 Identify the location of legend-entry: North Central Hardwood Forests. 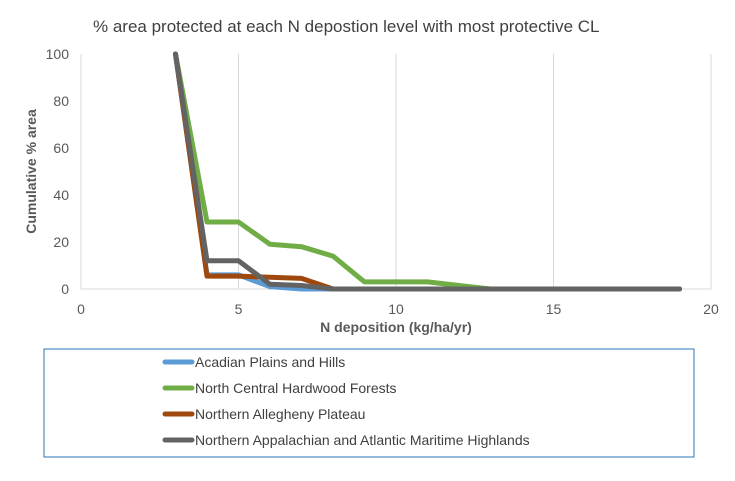
(296, 388).